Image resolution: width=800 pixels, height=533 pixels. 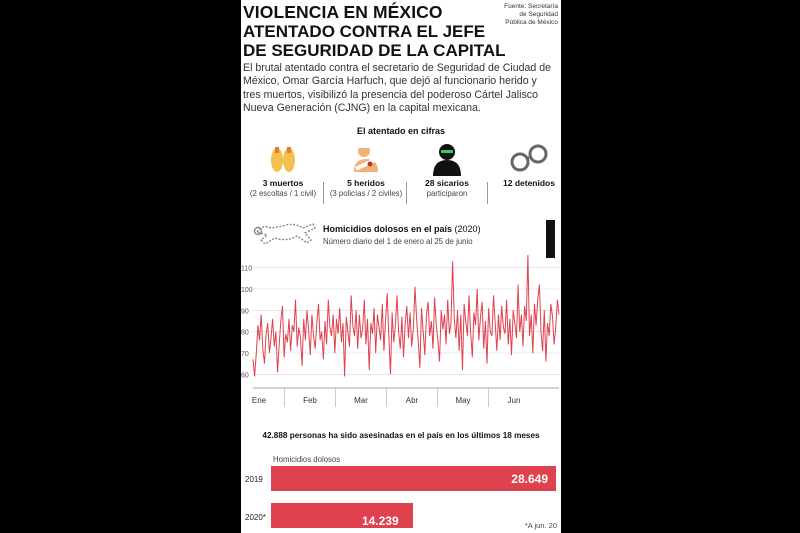 What do you see at coordinates (540, 525) in the screenshot?
I see `footnote: *A jun. 20` at bounding box center [540, 525].